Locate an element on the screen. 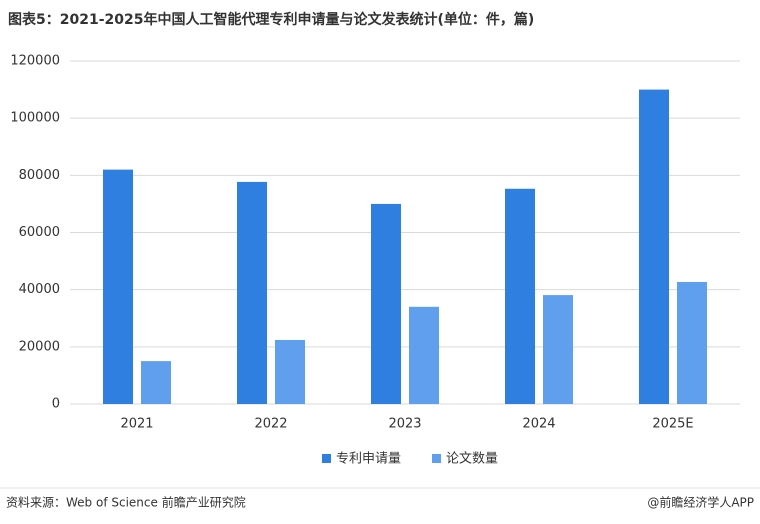 The height and width of the screenshot is (524, 760). legend-label: 专利申请量 is located at coordinates (368, 459).